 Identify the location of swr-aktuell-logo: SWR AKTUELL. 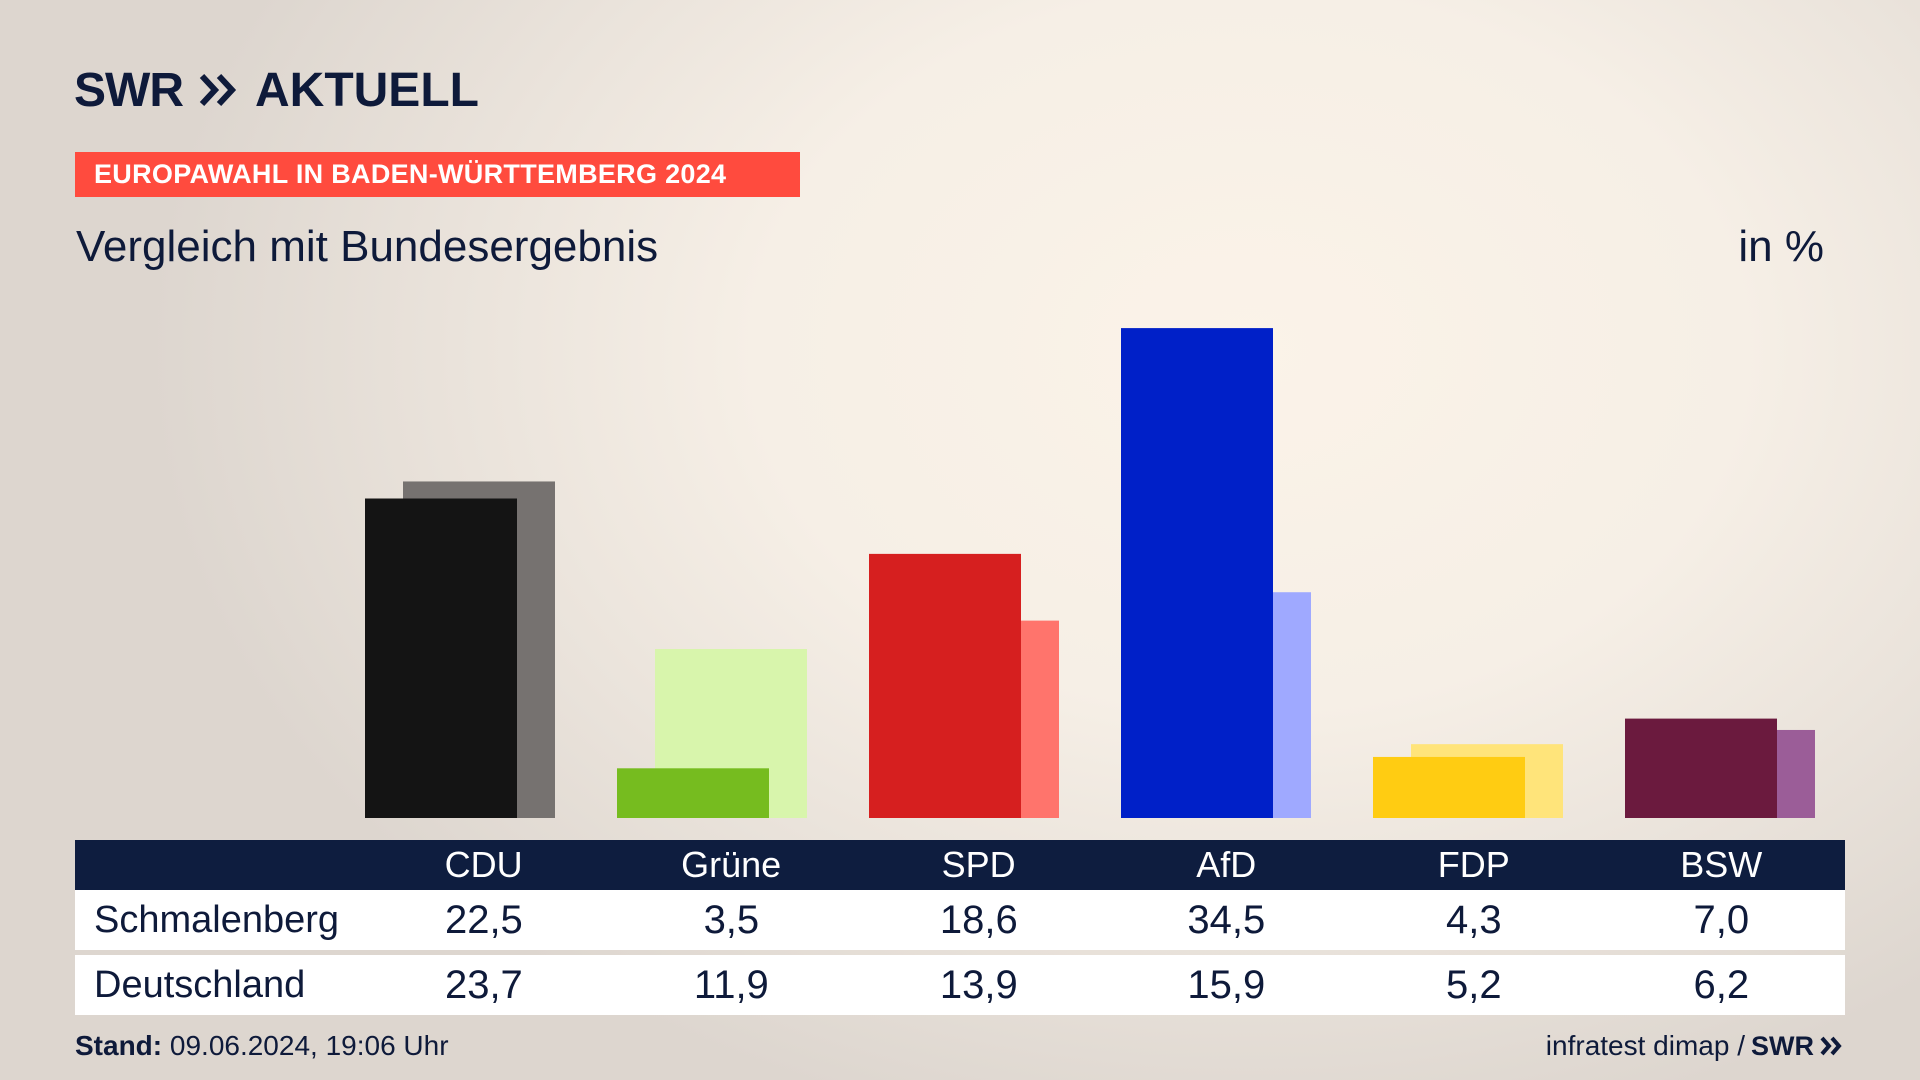
(276, 90).